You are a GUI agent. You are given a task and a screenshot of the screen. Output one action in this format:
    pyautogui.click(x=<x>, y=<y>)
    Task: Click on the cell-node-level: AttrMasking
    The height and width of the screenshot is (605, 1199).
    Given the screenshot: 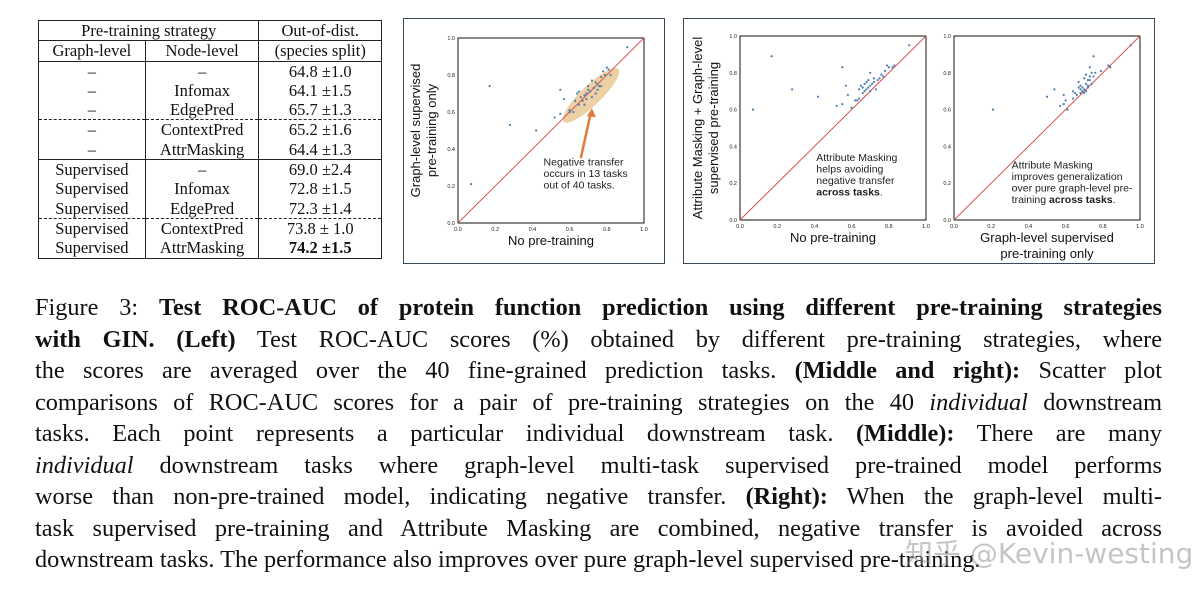 What is the action you would take?
    pyautogui.click(x=201, y=150)
    